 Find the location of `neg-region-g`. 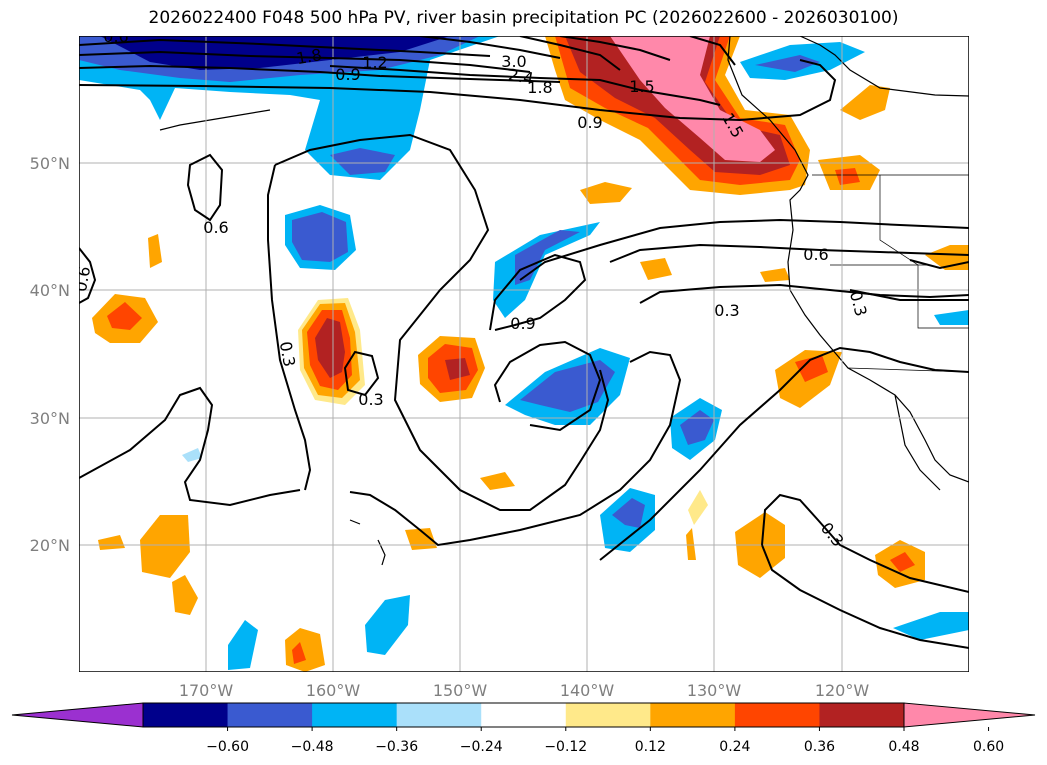

neg-region-g is located at coordinates (243, 645).